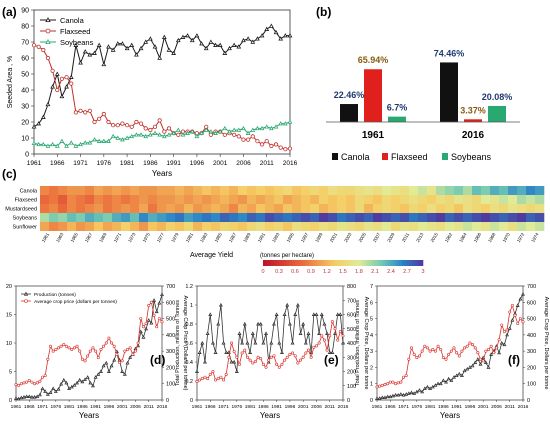  What do you see at coordinates (279, 272) in the screenshot?
I see `colorbar-tick-label: 0.3` at bounding box center [279, 272].